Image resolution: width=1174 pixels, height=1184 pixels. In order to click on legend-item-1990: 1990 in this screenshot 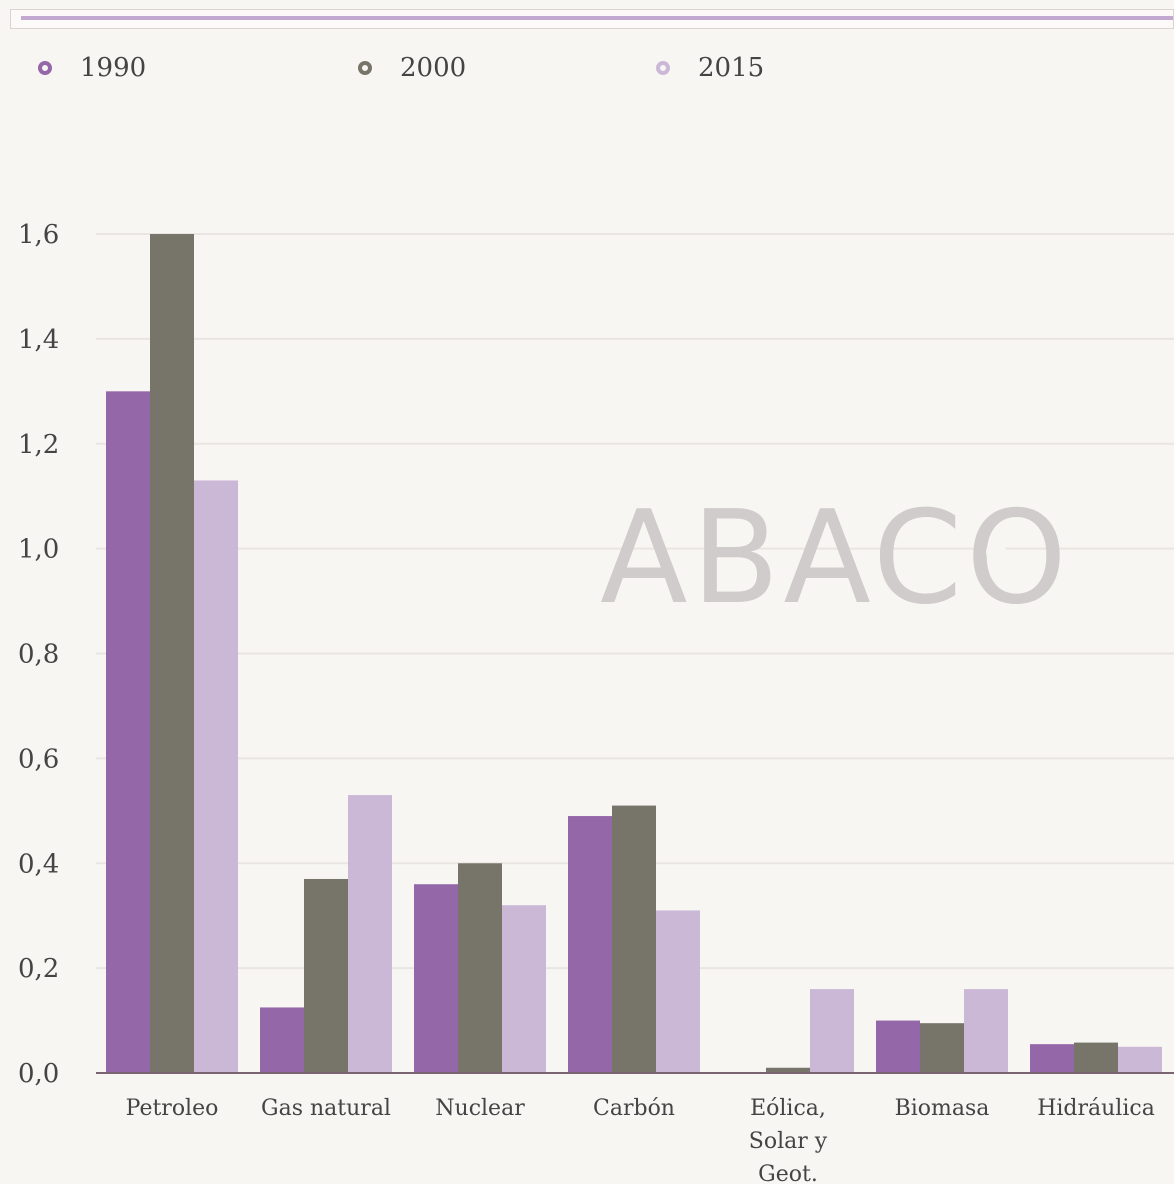, I will do `click(92, 68)`.